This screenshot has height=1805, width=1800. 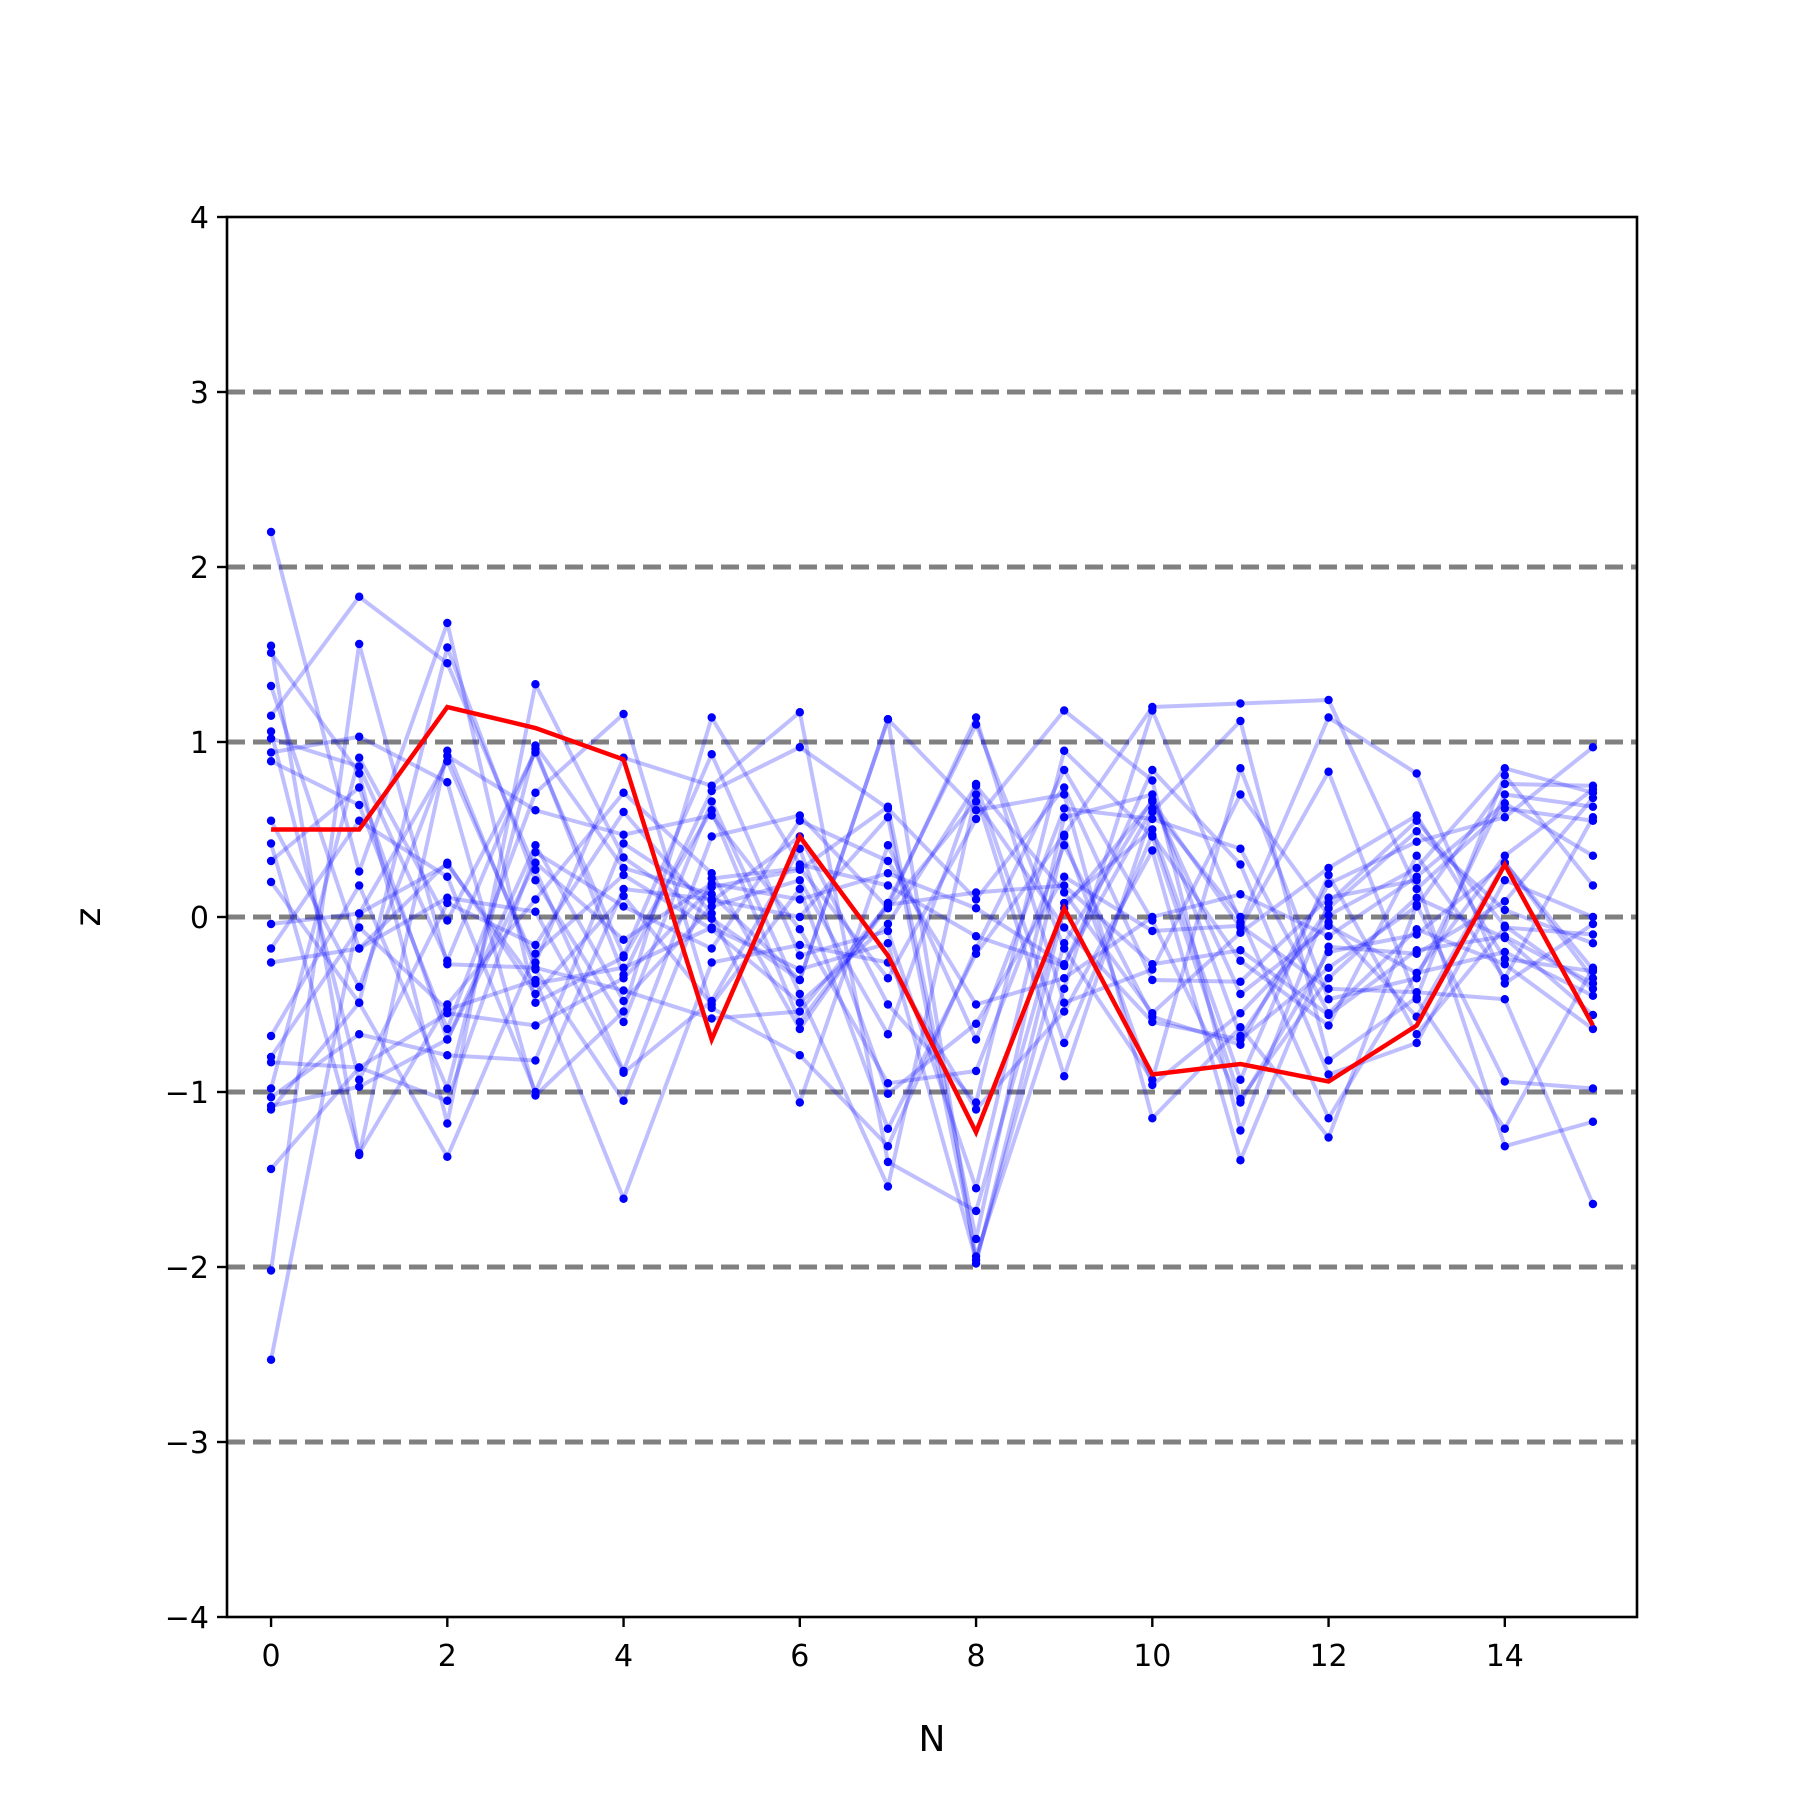 I want to click on y-tick-label: 3, so click(x=199, y=393).